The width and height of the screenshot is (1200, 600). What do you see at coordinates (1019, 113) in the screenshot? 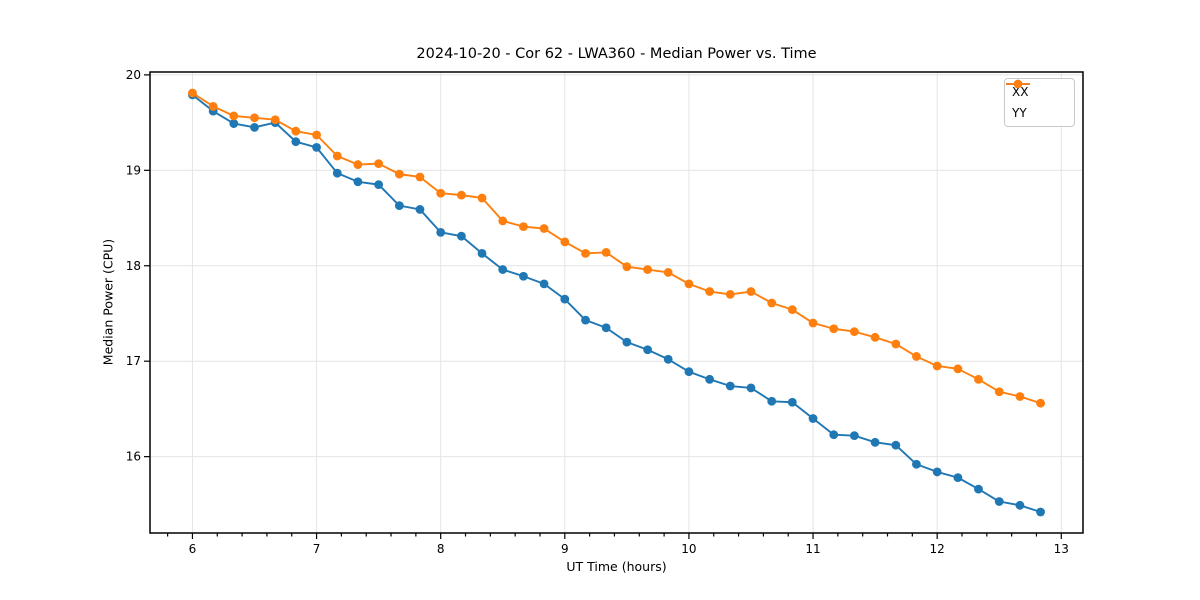
I see `legend-label-yy: YY` at bounding box center [1019, 113].